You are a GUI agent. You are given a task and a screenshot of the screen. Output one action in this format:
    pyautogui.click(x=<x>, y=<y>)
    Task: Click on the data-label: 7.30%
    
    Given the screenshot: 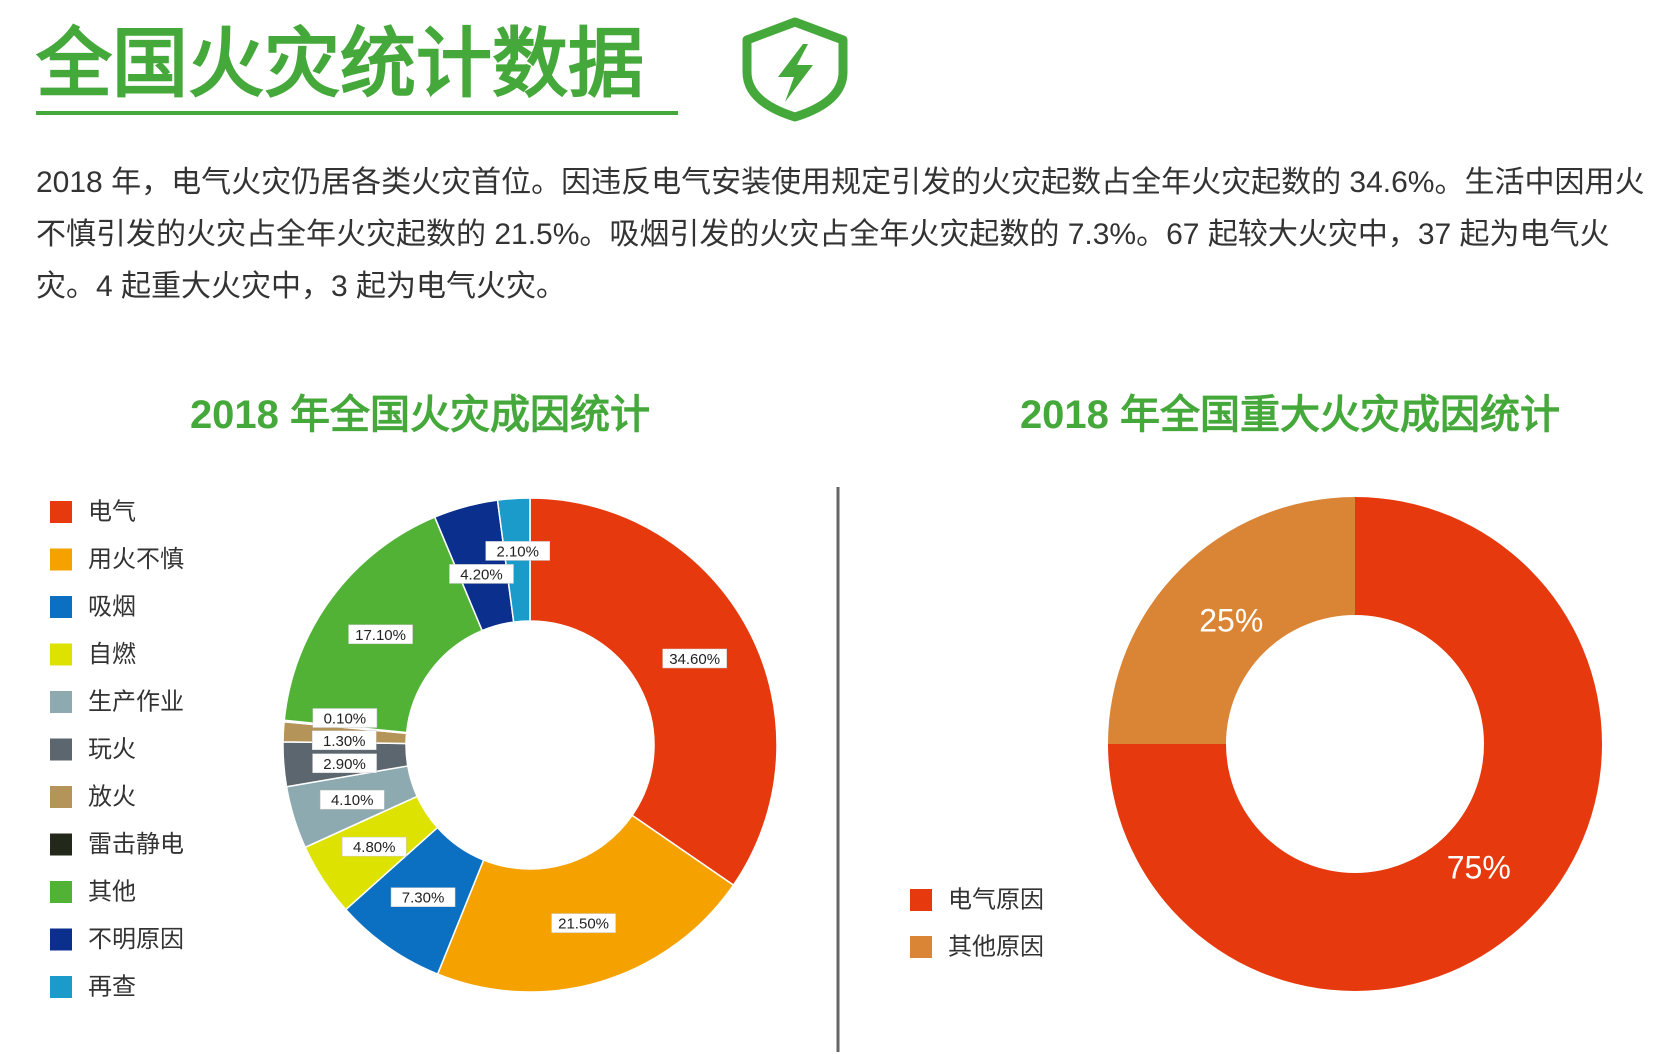 What is the action you would take?
    pyautogui.click(x=423, y=898)
    